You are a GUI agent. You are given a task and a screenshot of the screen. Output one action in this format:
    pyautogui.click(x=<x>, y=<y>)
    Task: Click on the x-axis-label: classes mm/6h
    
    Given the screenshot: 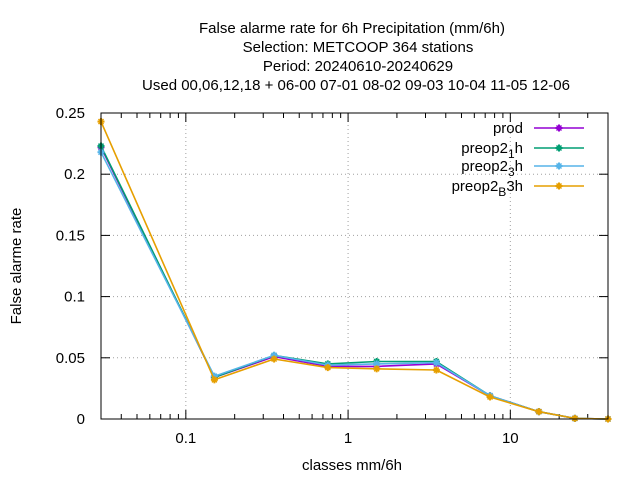 What is the action you would take?
    pyautogui.click(x=352, y=465)
    